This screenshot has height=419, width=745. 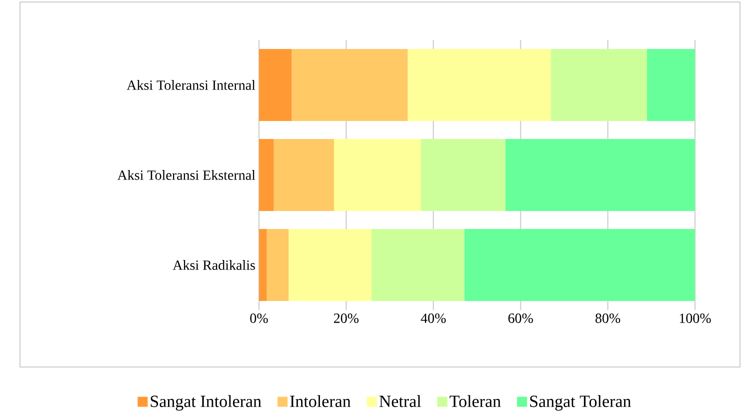 What do you see at coordinates (580, 403) in the screenshot?
I see `legend-label: Sangat Toleran` at bounding box center [580, 403].